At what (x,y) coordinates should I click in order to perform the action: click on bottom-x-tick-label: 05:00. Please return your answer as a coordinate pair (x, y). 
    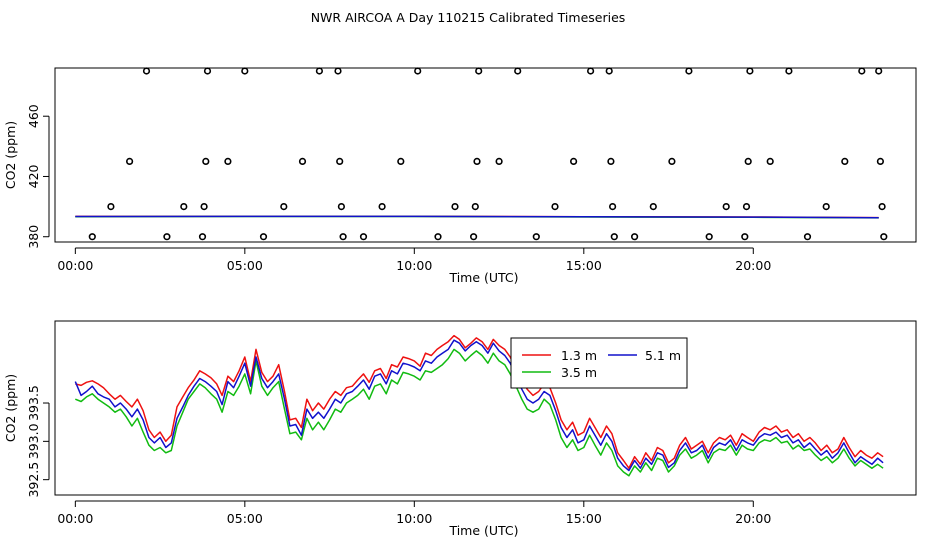
    Looking at the image, I should click on (245, 518).